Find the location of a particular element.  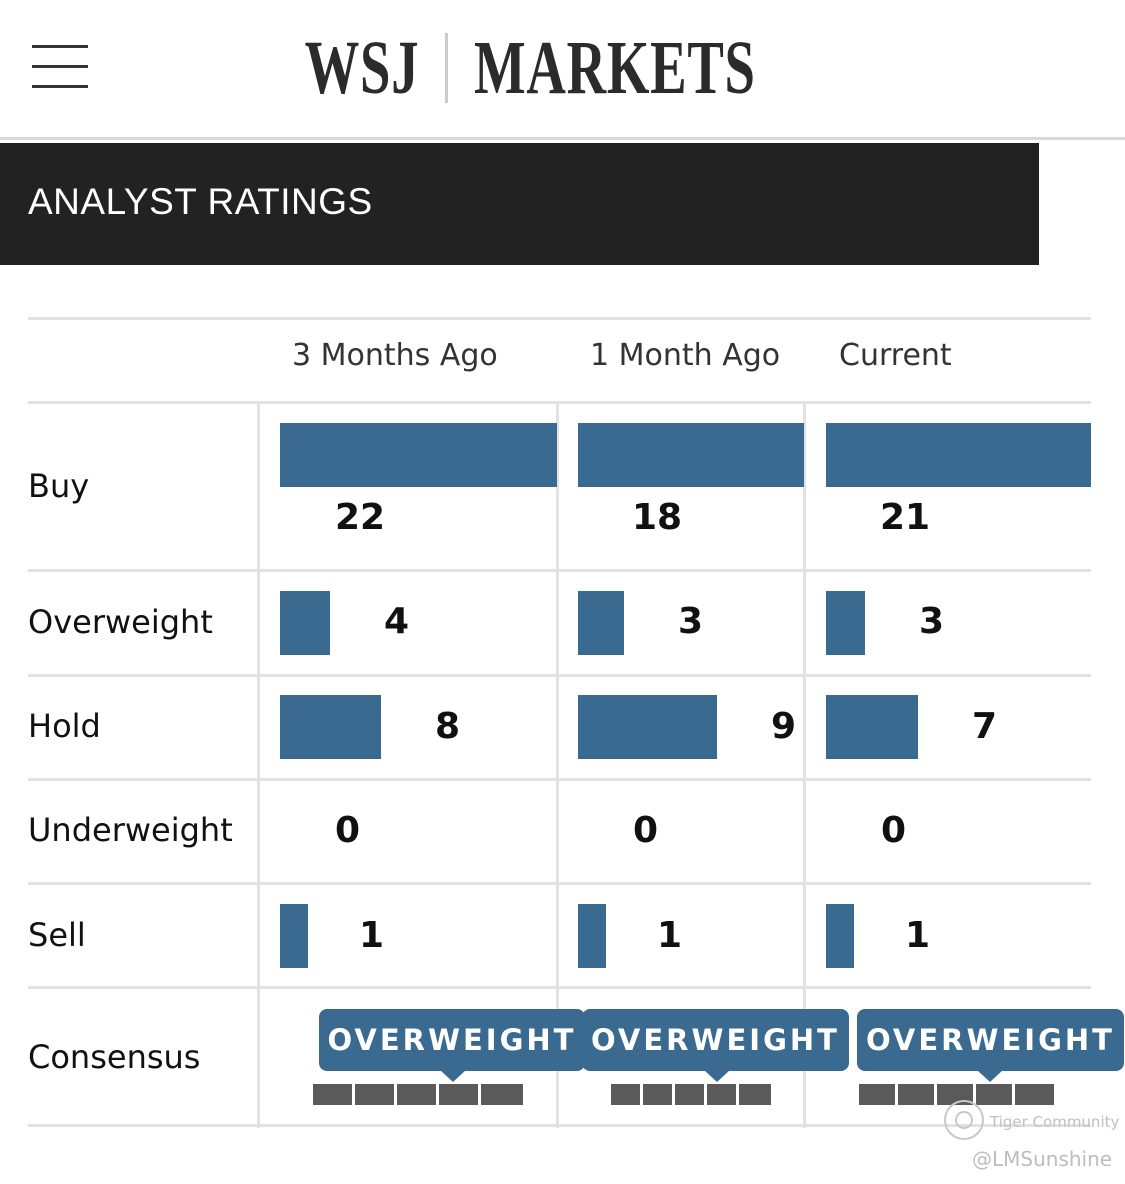

brand-wsj: WSJ is located at coordinates (361, 68).